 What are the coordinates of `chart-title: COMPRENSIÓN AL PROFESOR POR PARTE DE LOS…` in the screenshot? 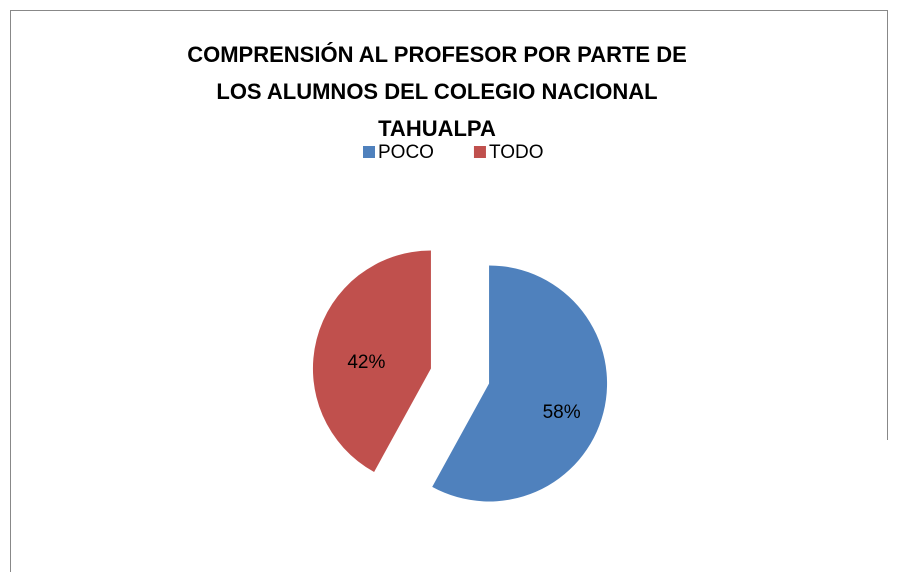 It's located at (437, 91).